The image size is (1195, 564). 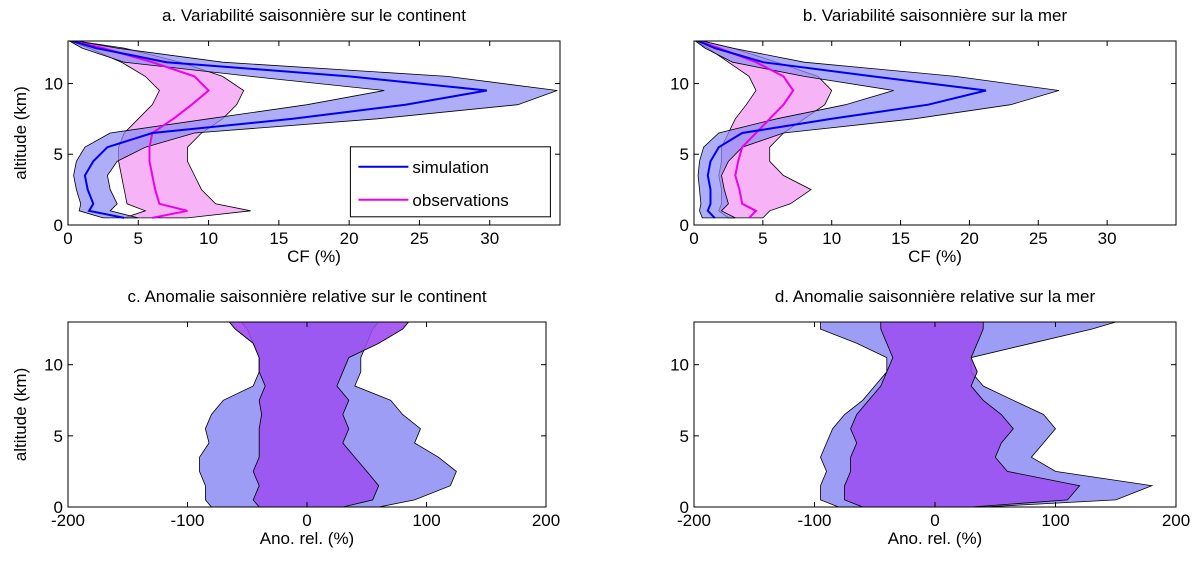 I want to click on legend-box, so click(x=450, y=182).